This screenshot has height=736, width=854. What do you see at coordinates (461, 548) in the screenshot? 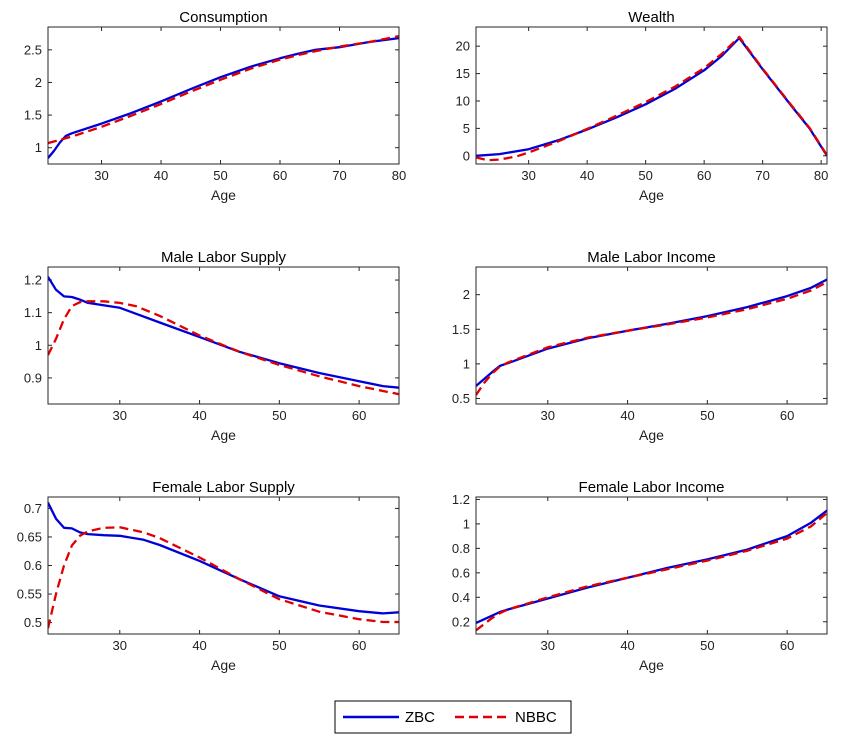
I see `y-tick-label: 0.8` at bounding box center [461, 548].